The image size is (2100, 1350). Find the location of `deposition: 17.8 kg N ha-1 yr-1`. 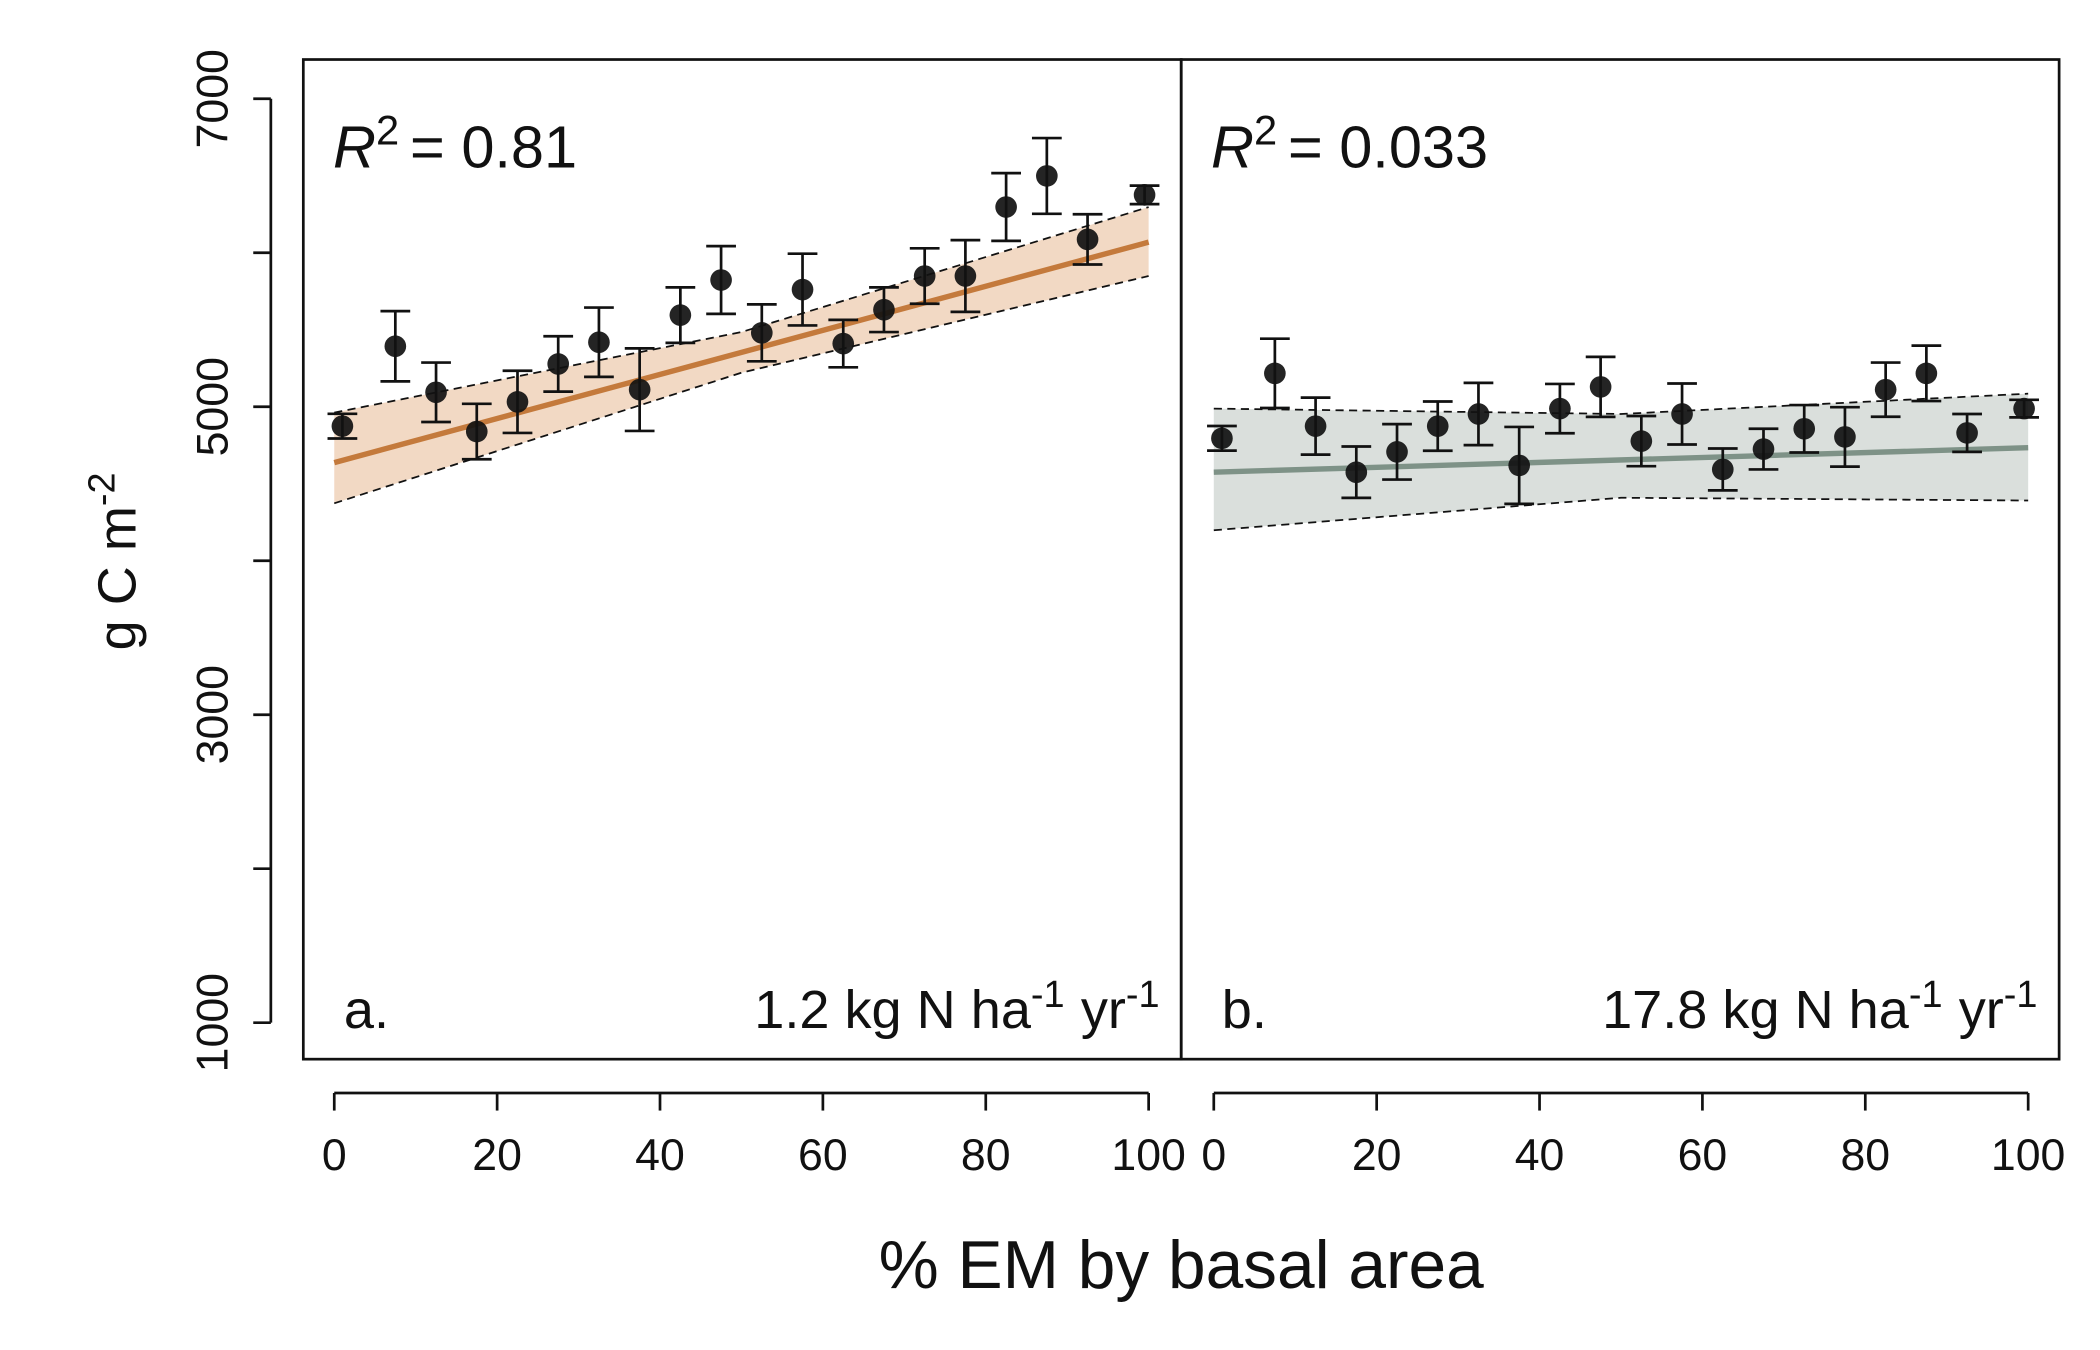

deposition: 17.8 kg N ha-1 yr-1 is located at coordinates (1819, 1007).